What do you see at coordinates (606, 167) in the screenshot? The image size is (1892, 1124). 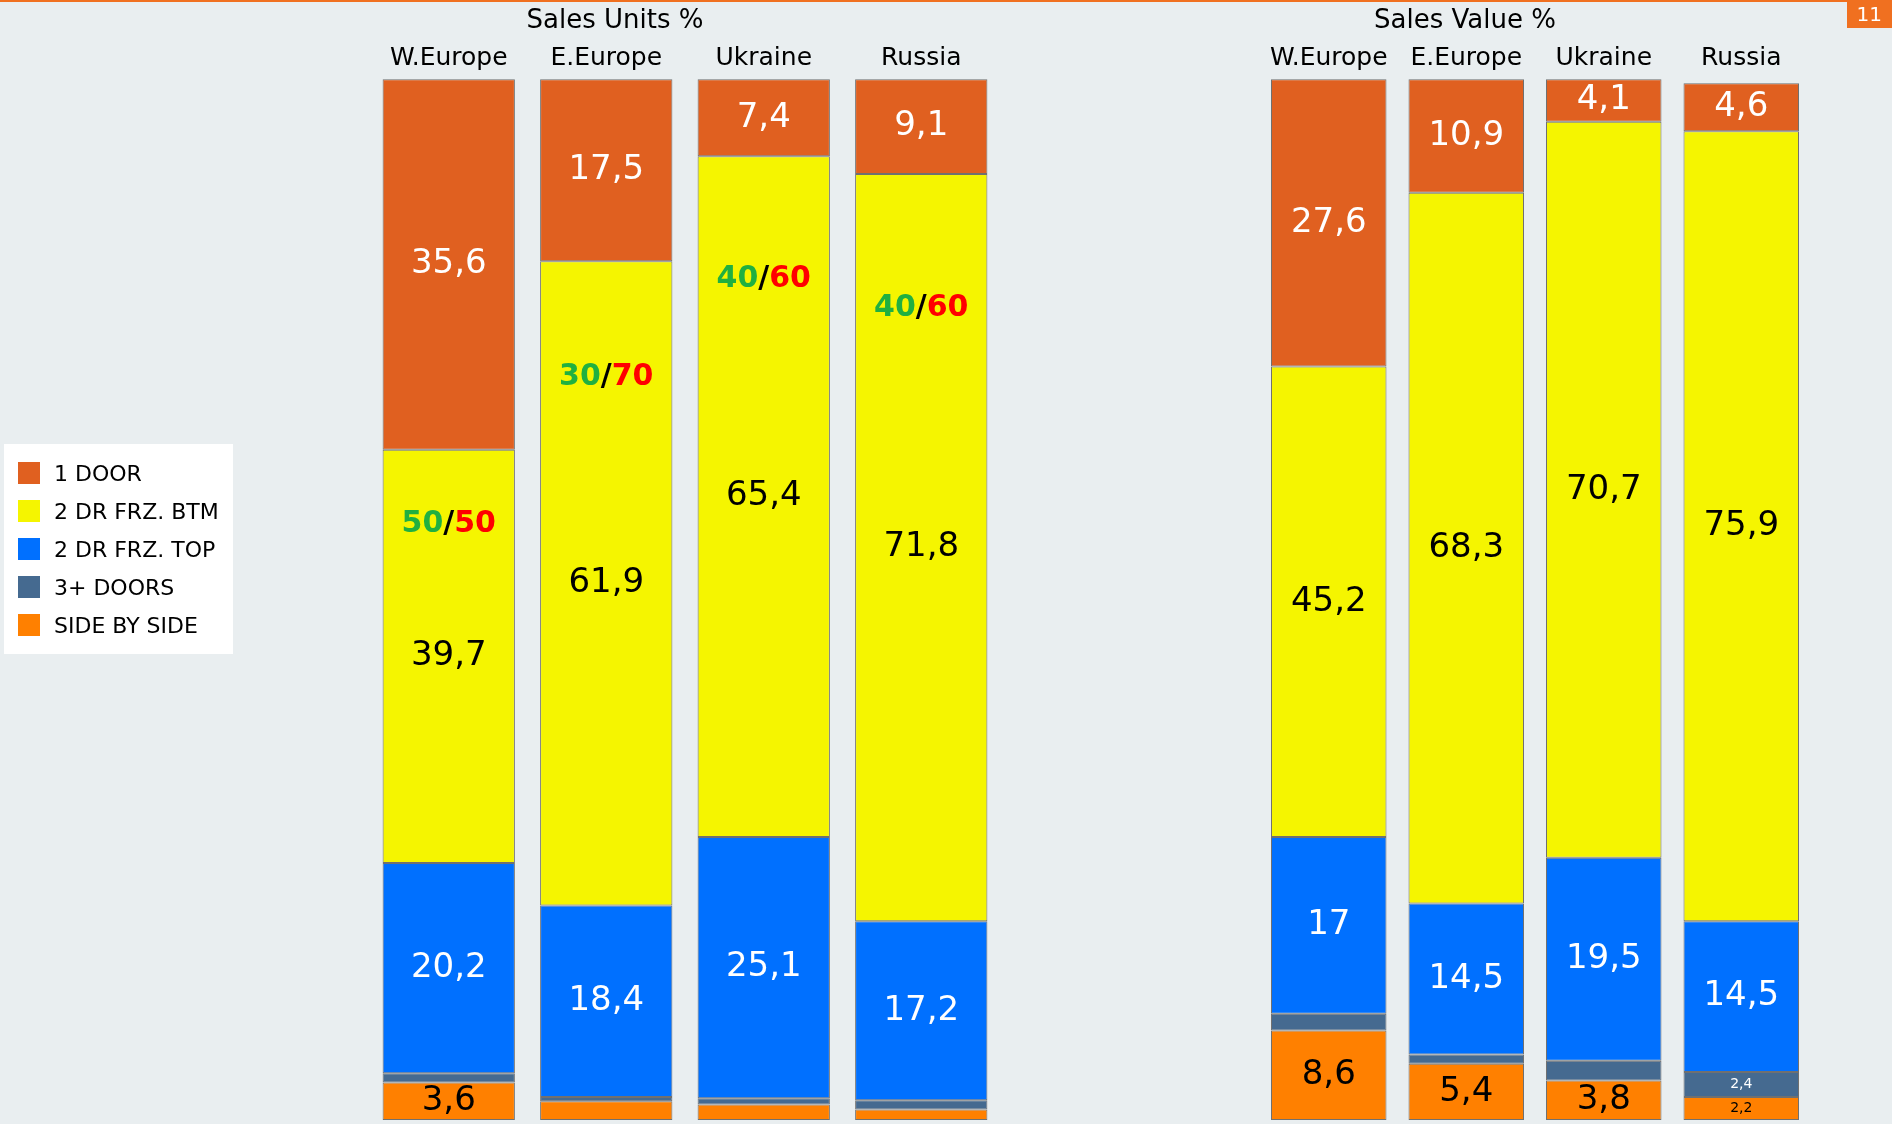 I see `data-label: 17,5` at bounding box center [606, 167].